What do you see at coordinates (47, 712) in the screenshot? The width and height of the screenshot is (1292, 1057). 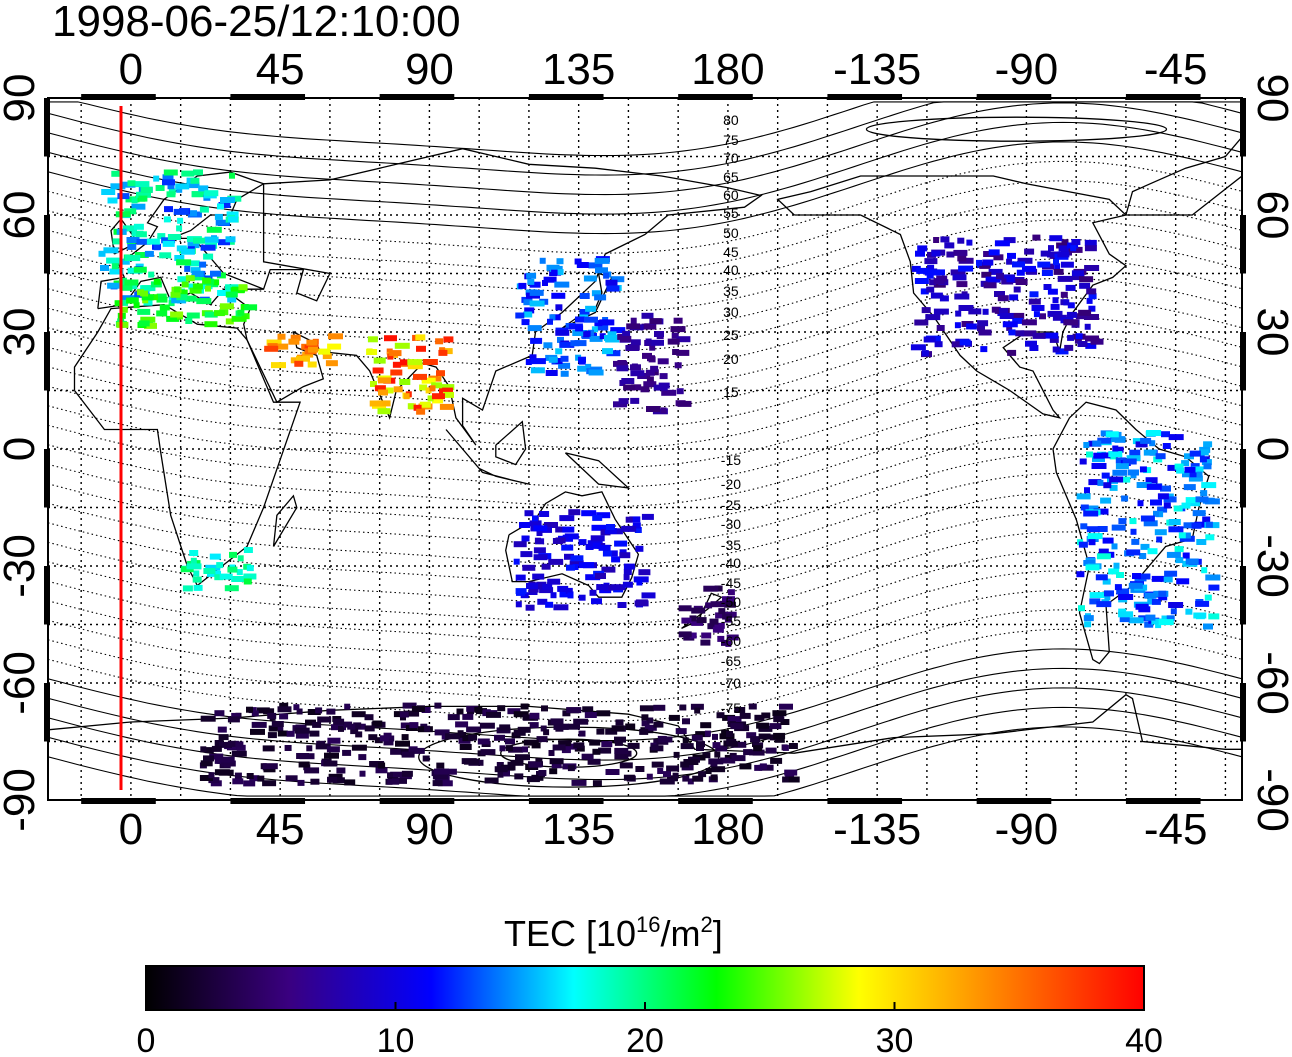 I see `frame-bar-left` at bounding box center [47, 712].